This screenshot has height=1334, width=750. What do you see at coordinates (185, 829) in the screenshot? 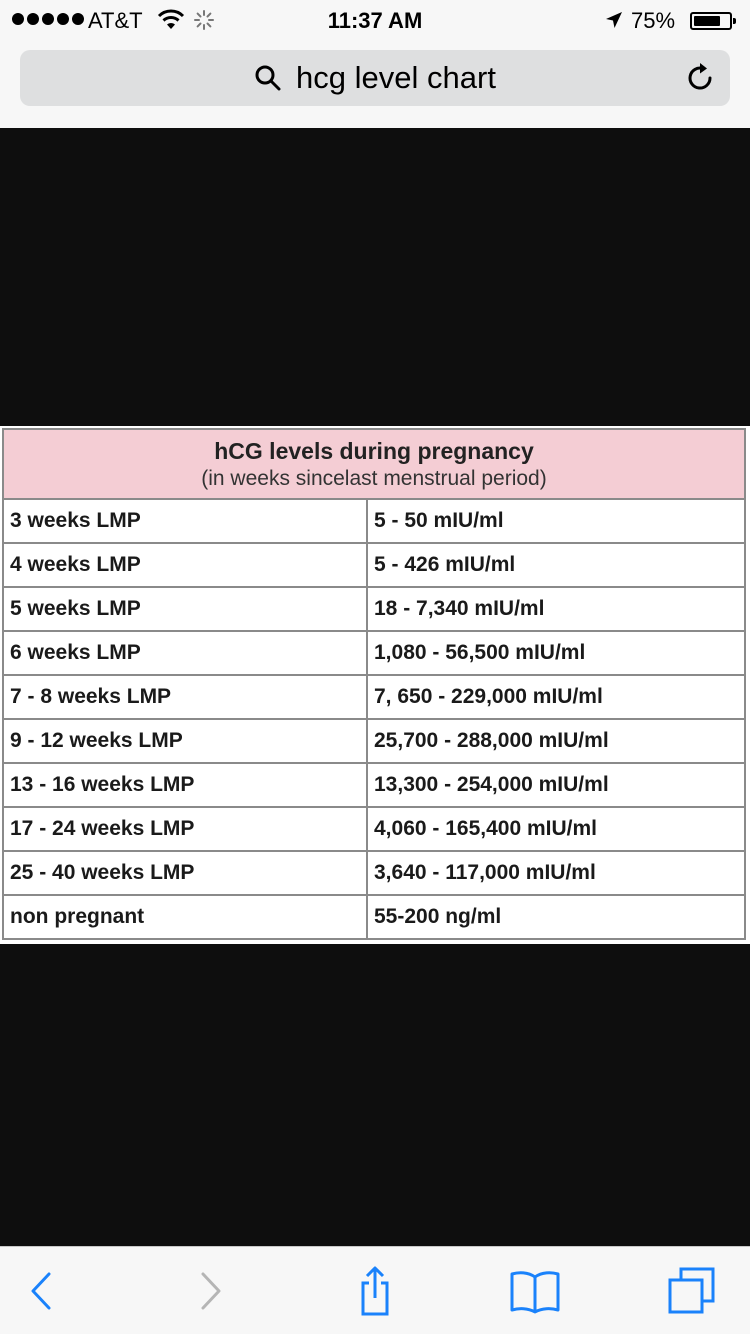
I see `week-cell: 17 - 24 weeks LMP` at bounding box center [185, 829].